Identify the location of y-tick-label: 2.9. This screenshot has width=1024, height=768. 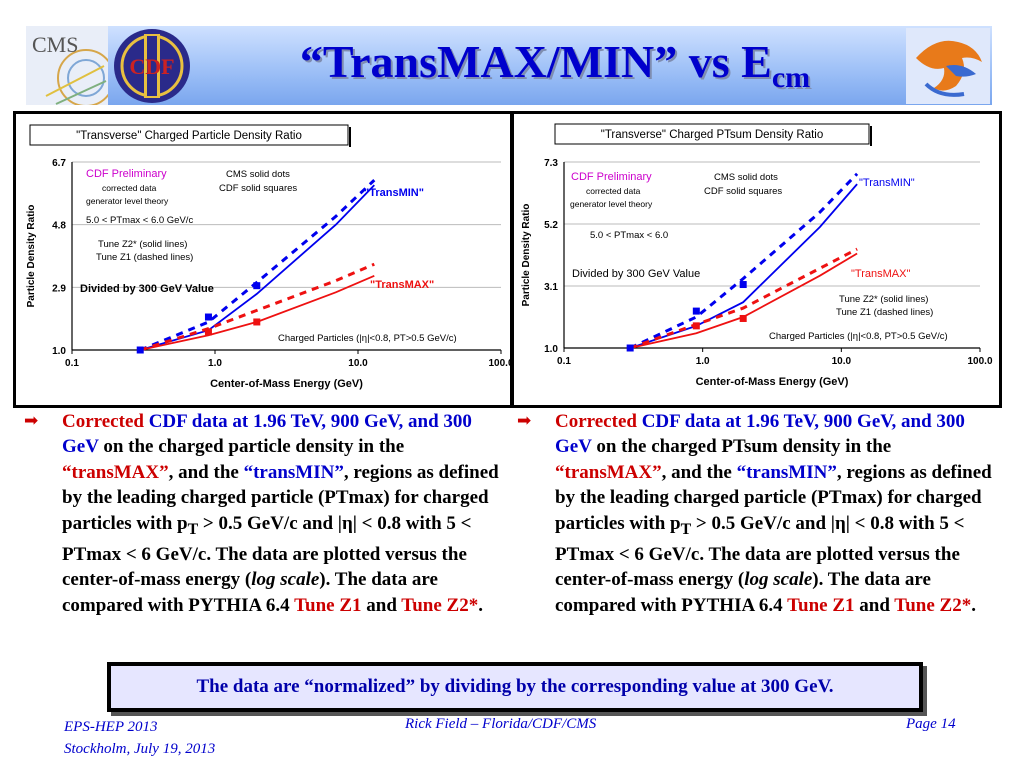
(59, 288).